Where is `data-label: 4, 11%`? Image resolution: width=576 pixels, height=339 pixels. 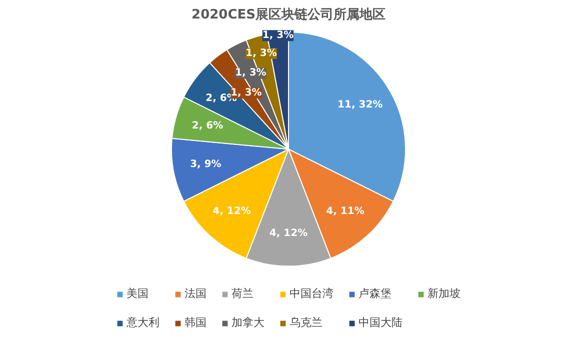
data-label: 4, 11% is located at coordinates (345, 211).